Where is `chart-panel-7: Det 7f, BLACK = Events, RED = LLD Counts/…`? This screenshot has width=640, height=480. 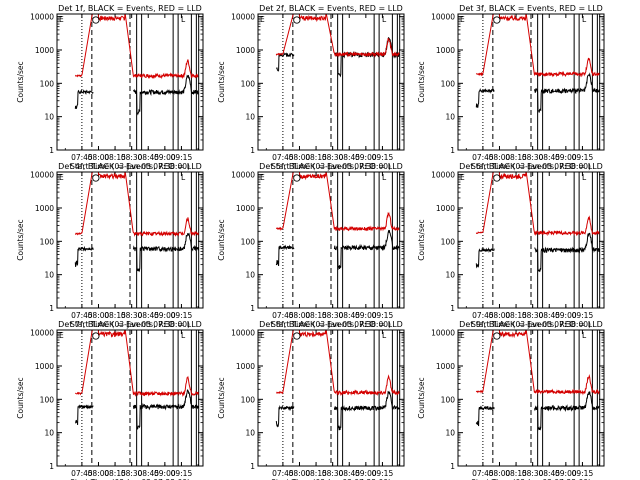
chart-panel-7: Det 7f, BLACK = Events, RED = LLD Counts/… is located at coordinates (110, 400).